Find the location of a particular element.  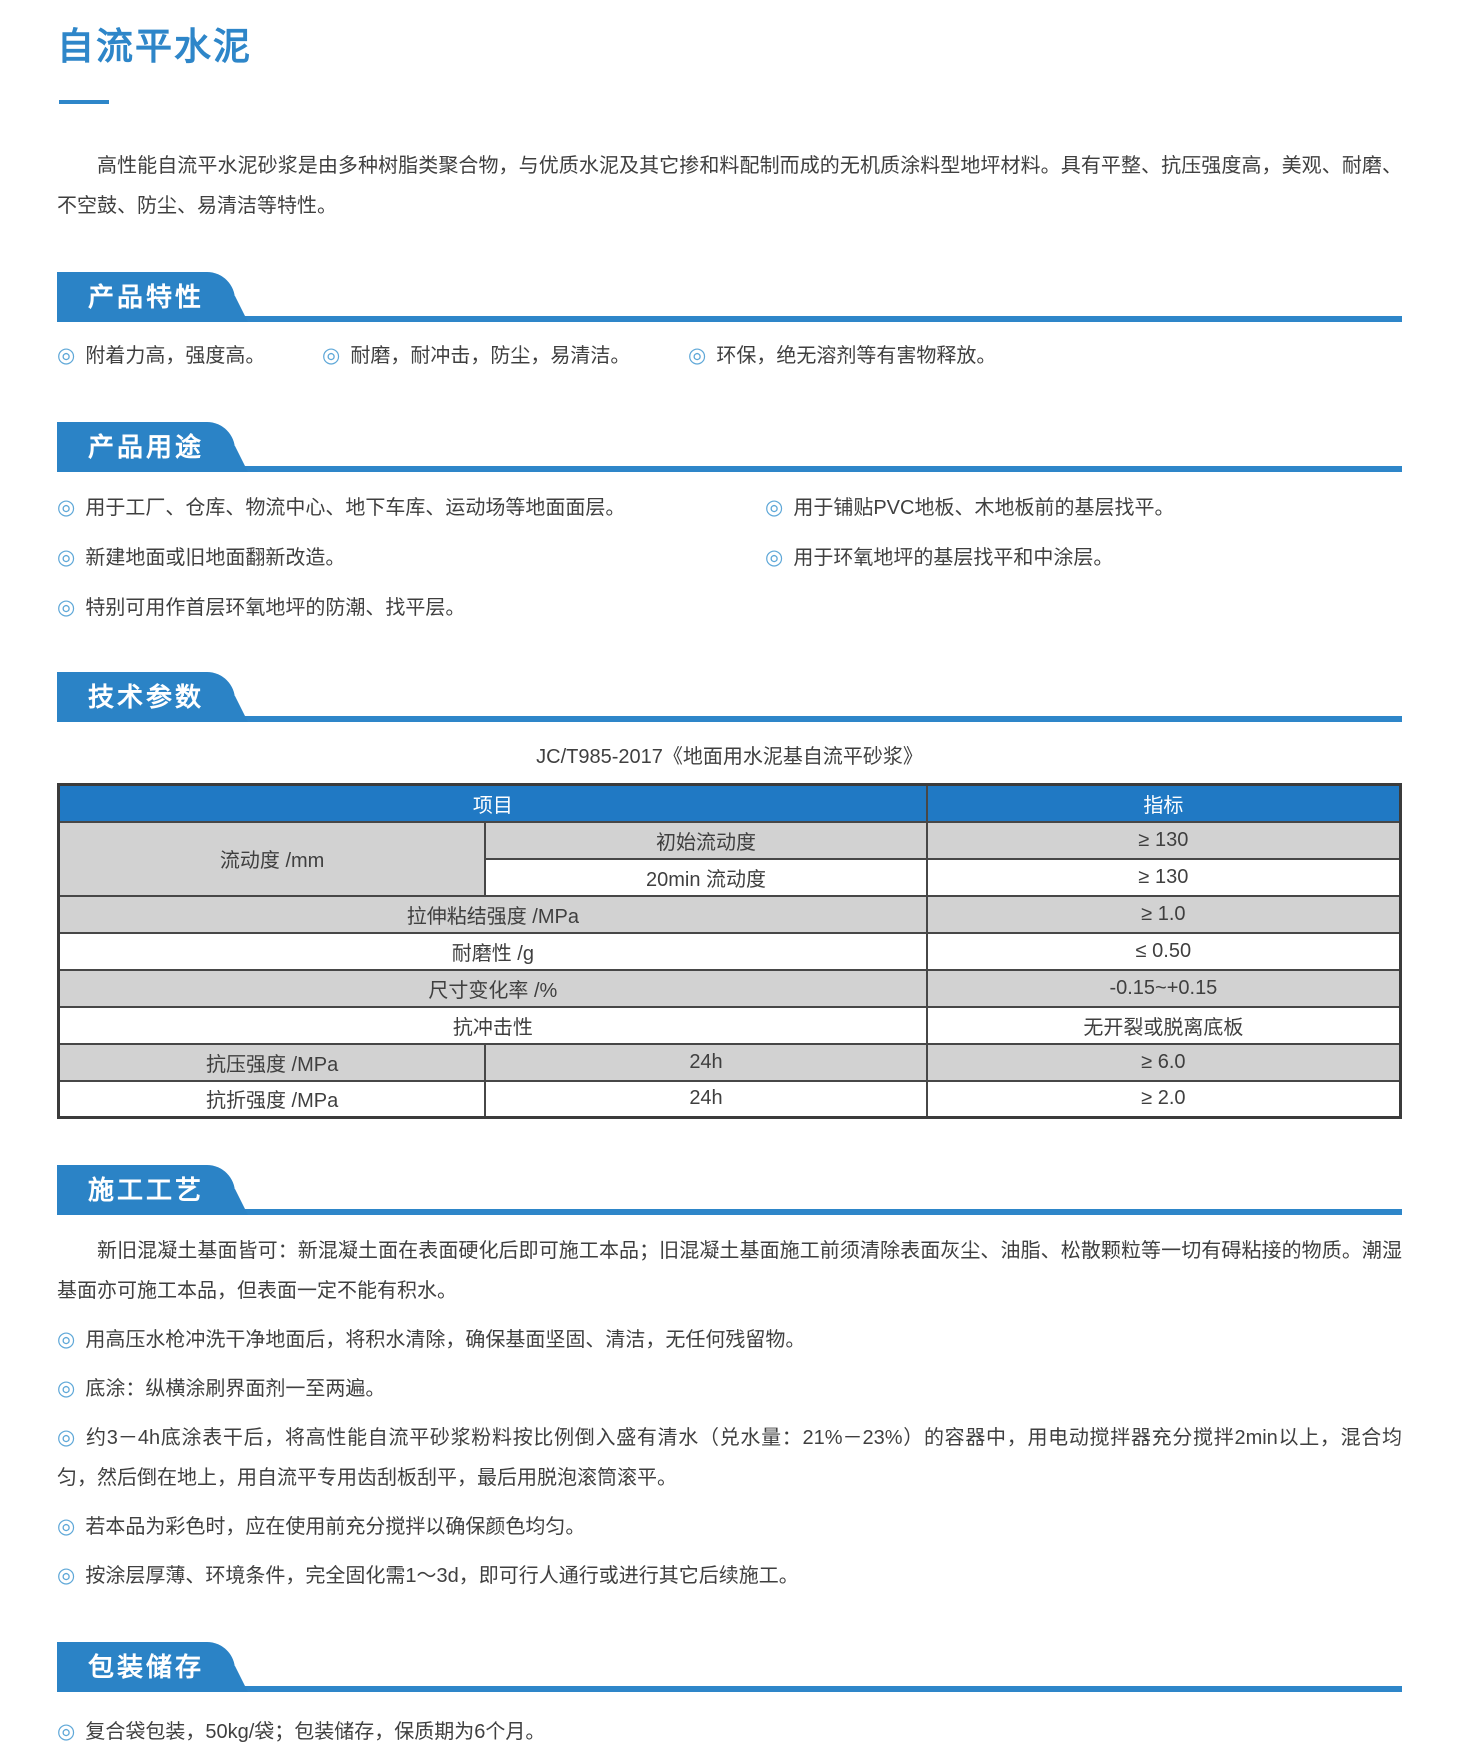

table-cell: ≤ 0.50 is located at coordinates (1163, 951).